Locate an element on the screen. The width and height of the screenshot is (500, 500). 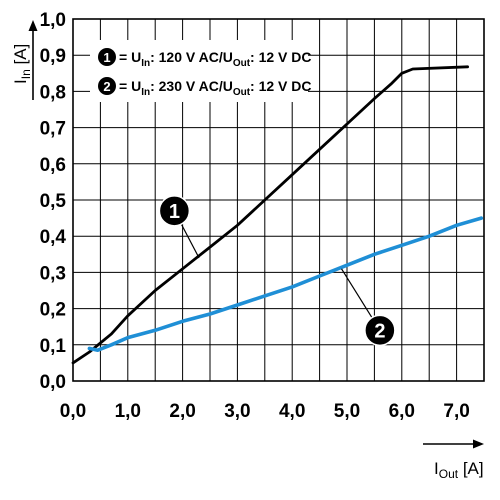
annotation-badge-label-1: 1 is located at coordinates (174, 212).